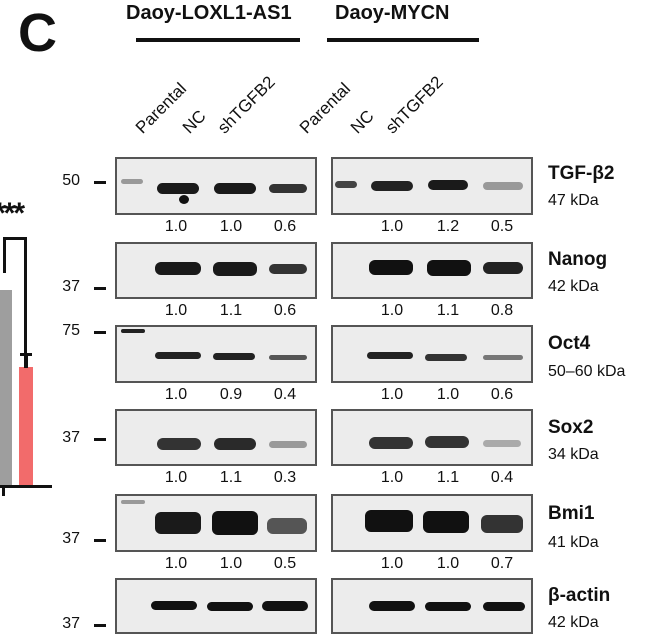  Describe the element at coordinates (432, 523) in the screenshot. I see `blot-bmi1-right` at that location.